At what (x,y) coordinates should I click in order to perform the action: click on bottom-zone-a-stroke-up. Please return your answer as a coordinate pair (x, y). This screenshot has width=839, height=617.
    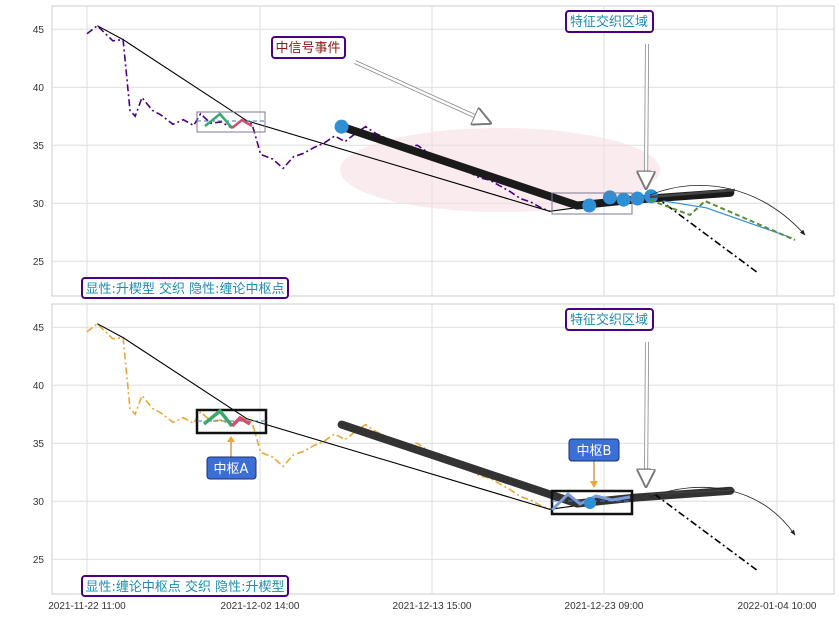
    Looking at the image, I should click on (218, 418).